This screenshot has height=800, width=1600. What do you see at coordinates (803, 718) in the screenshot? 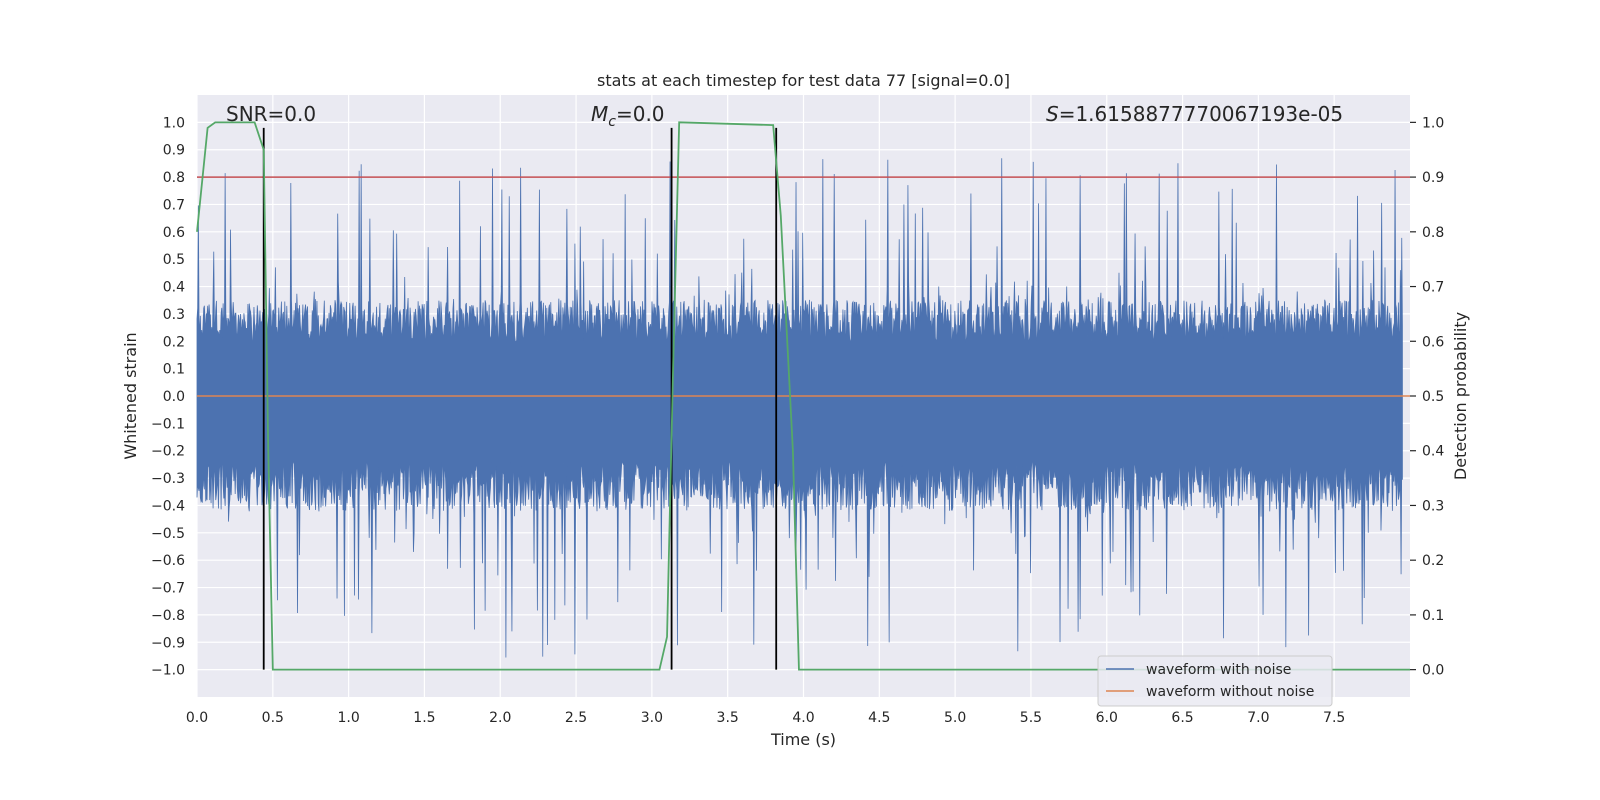
I see `x-tick-label: 4.0` at bounding box center [803, 718].